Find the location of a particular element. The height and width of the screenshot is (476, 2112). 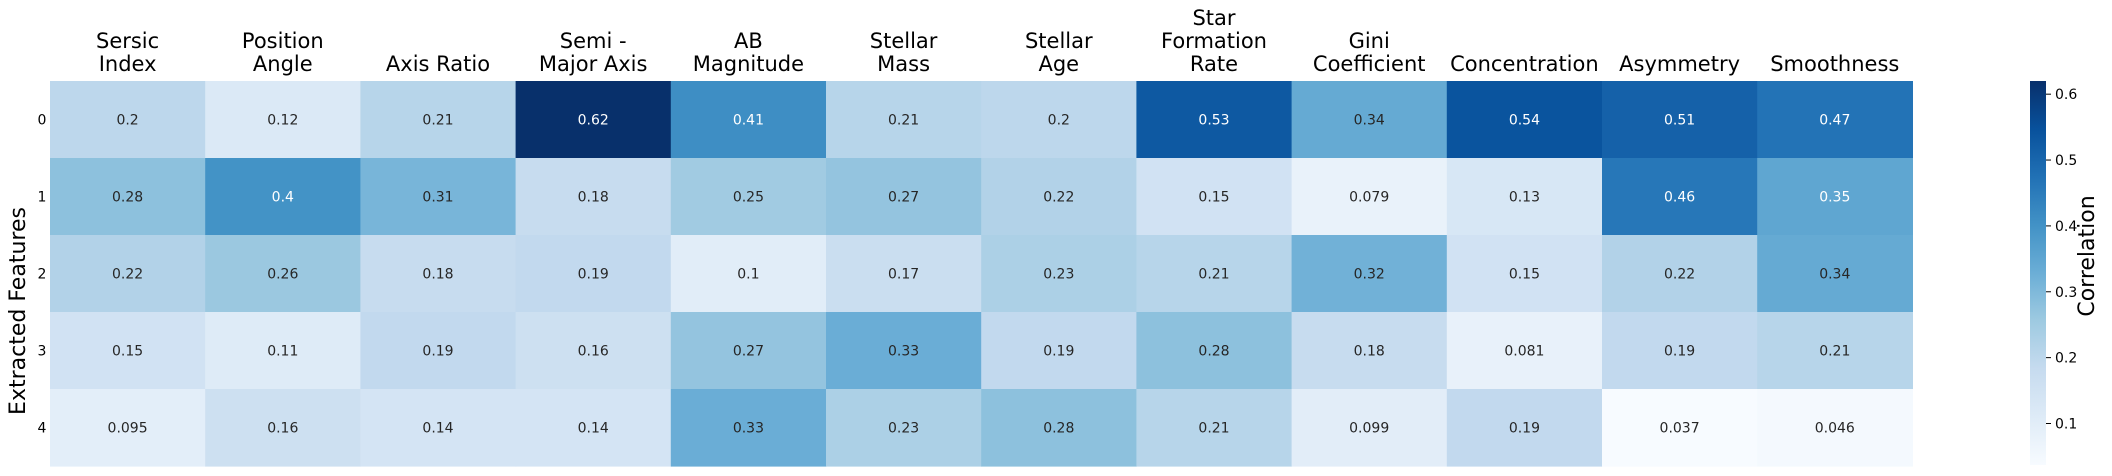

cell-value-label: 0.22 is located at coordinates (1058, 198).